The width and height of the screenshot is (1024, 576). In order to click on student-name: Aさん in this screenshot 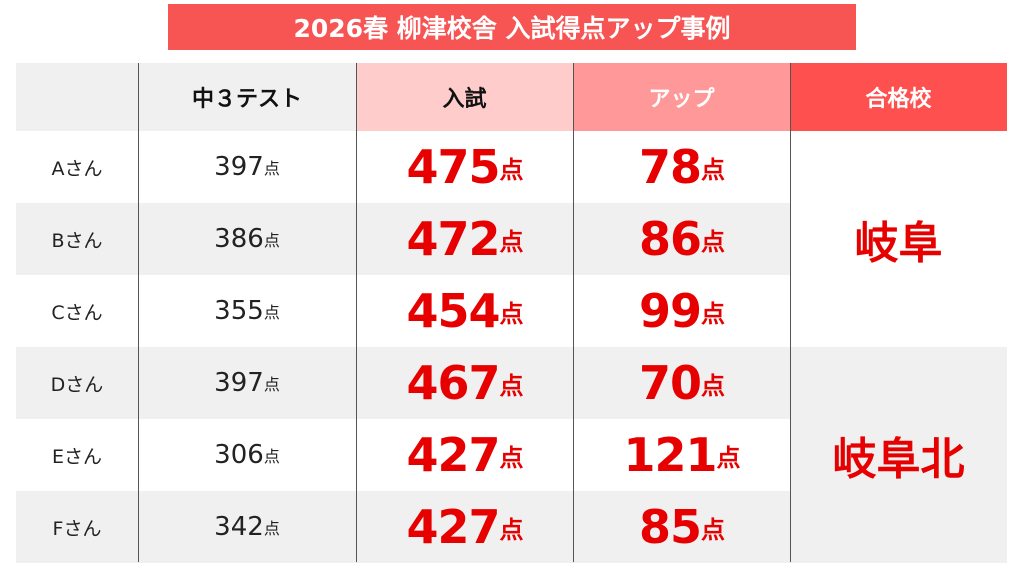, I will do `click(77, 167)`.